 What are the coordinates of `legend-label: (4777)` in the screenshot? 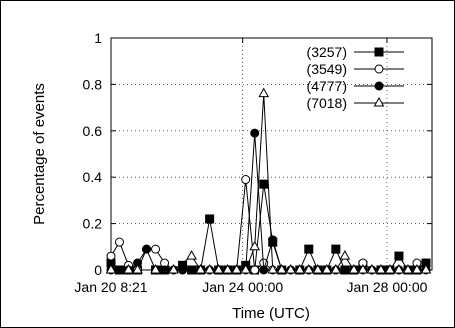 It's located at (327, 86).